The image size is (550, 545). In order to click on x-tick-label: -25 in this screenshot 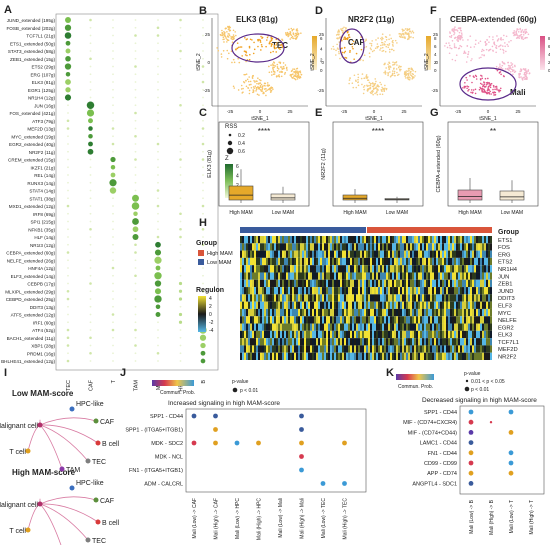, I will do `click(230, 111)`.